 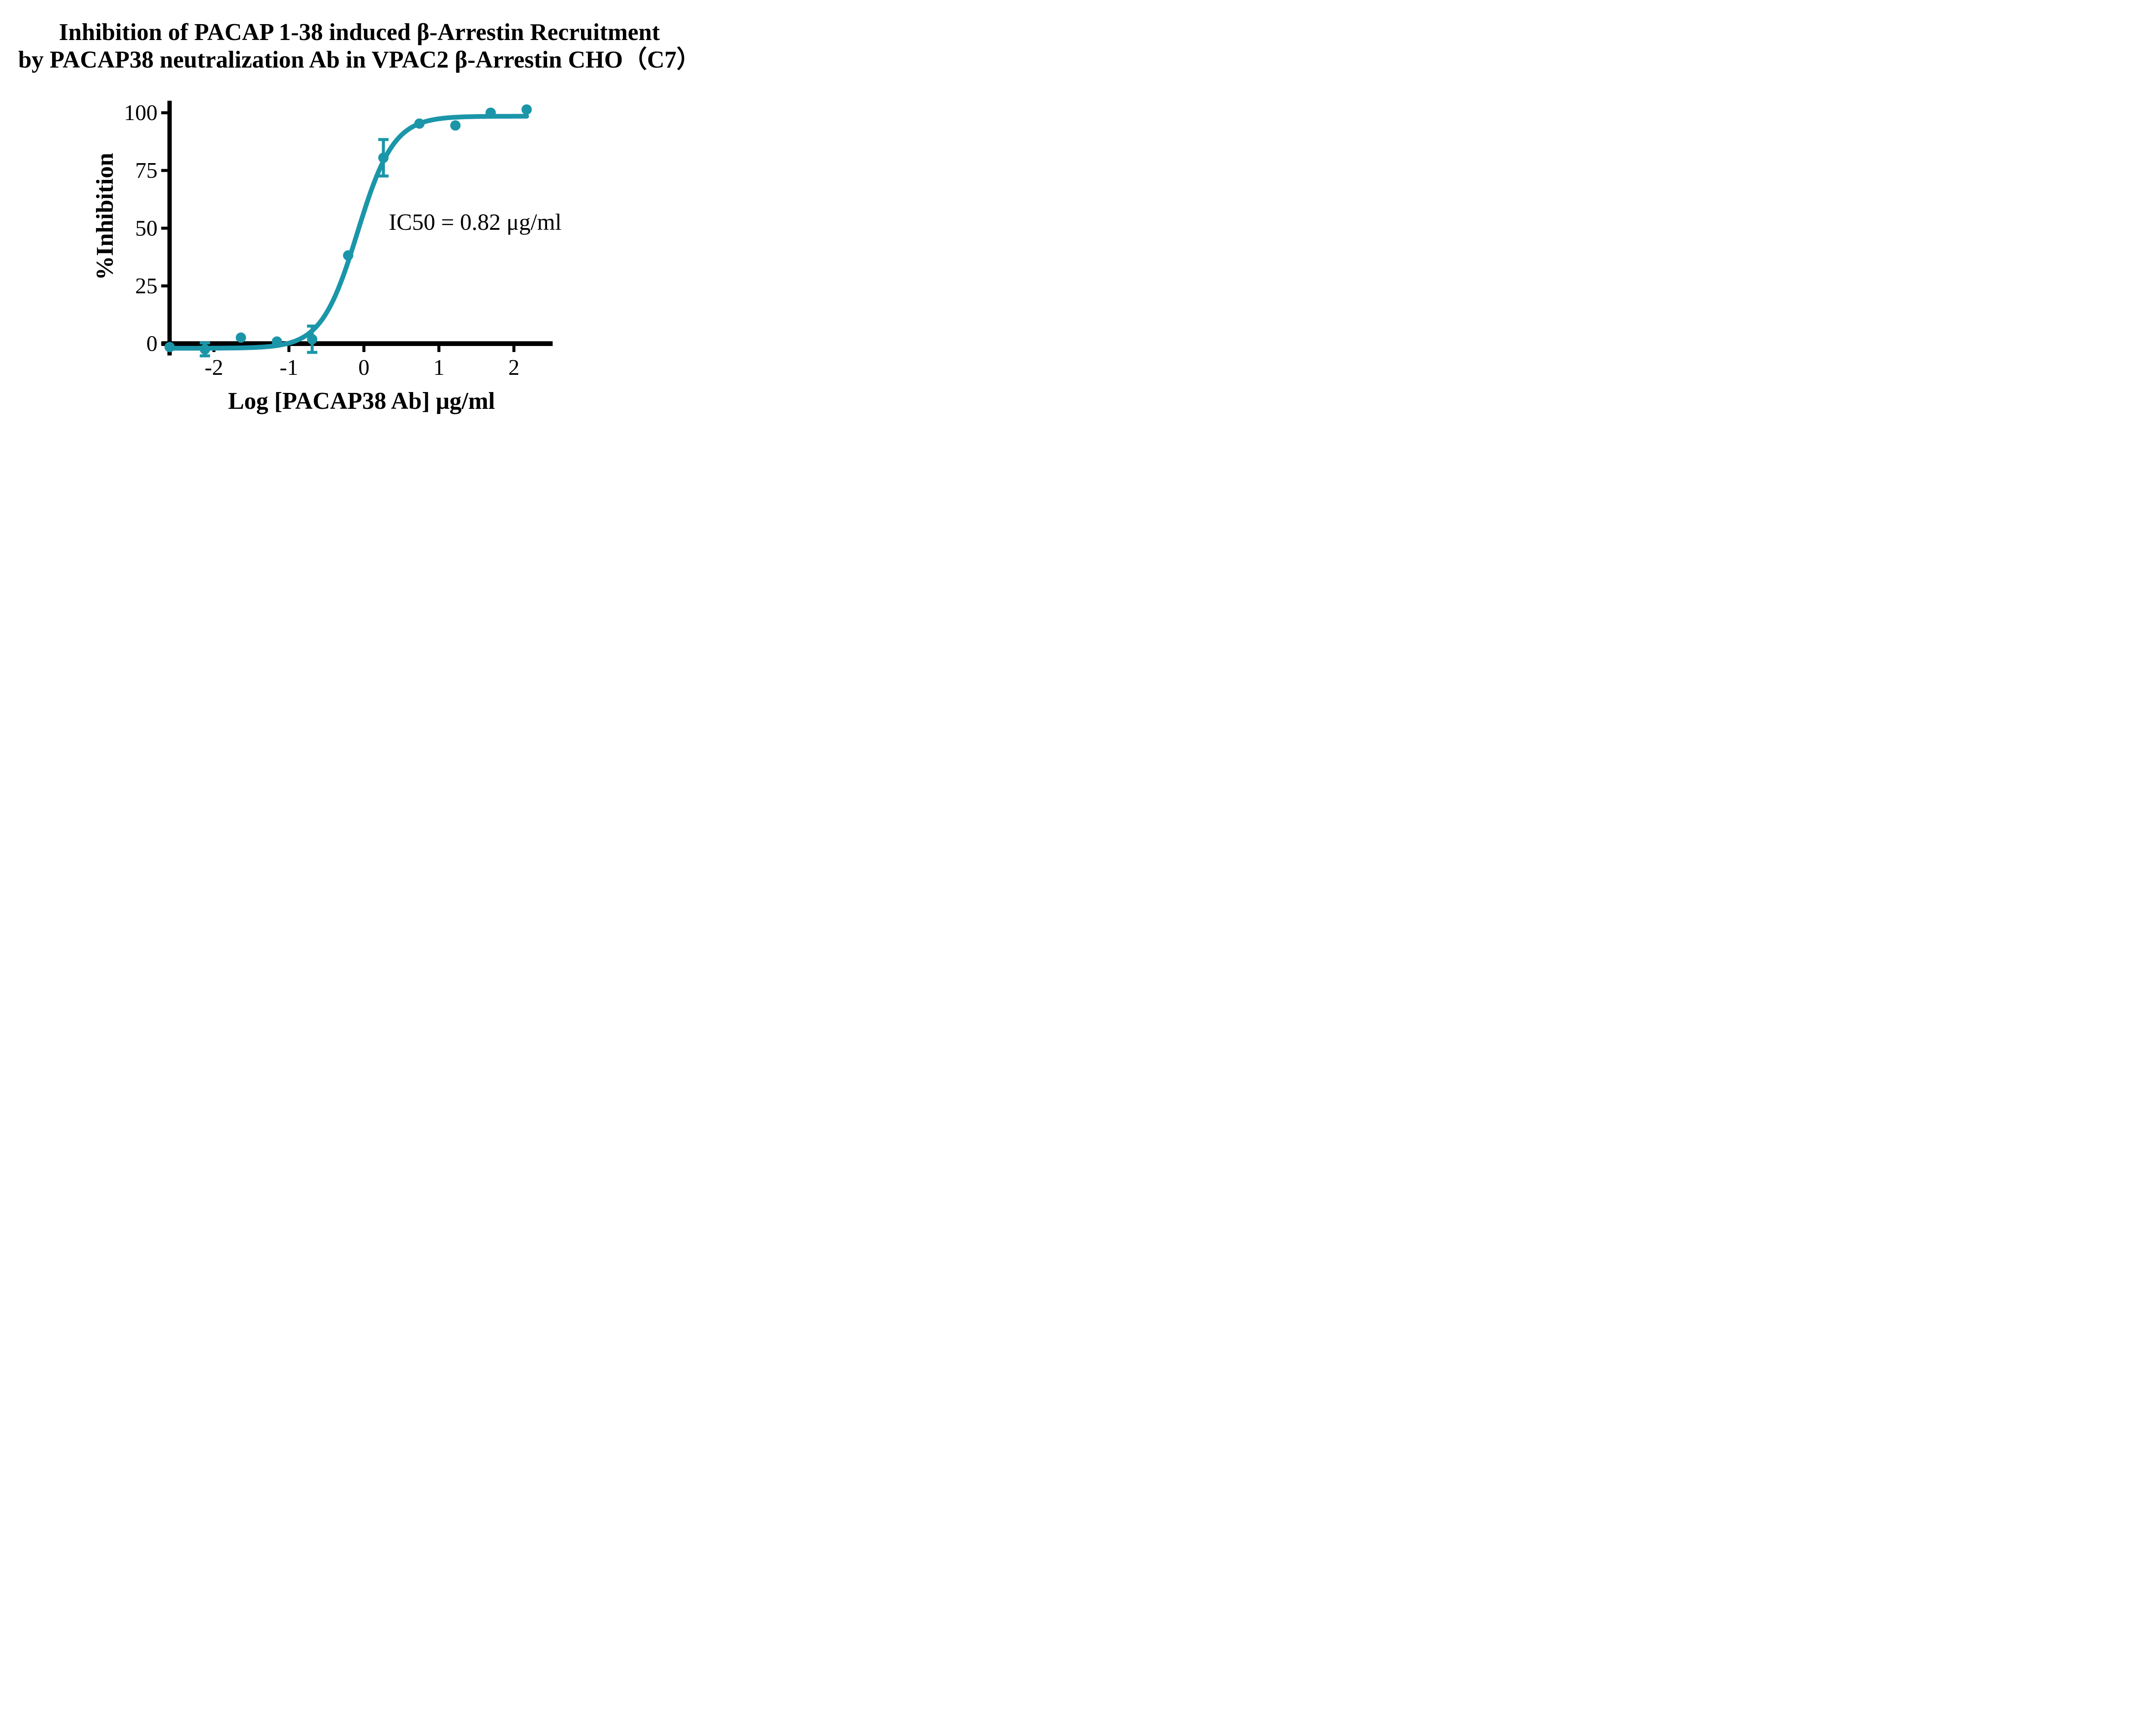 What do you see at coordinates (348, 233) in the screenshot?
I see `fit-curve` at bounding box center [348, 233].